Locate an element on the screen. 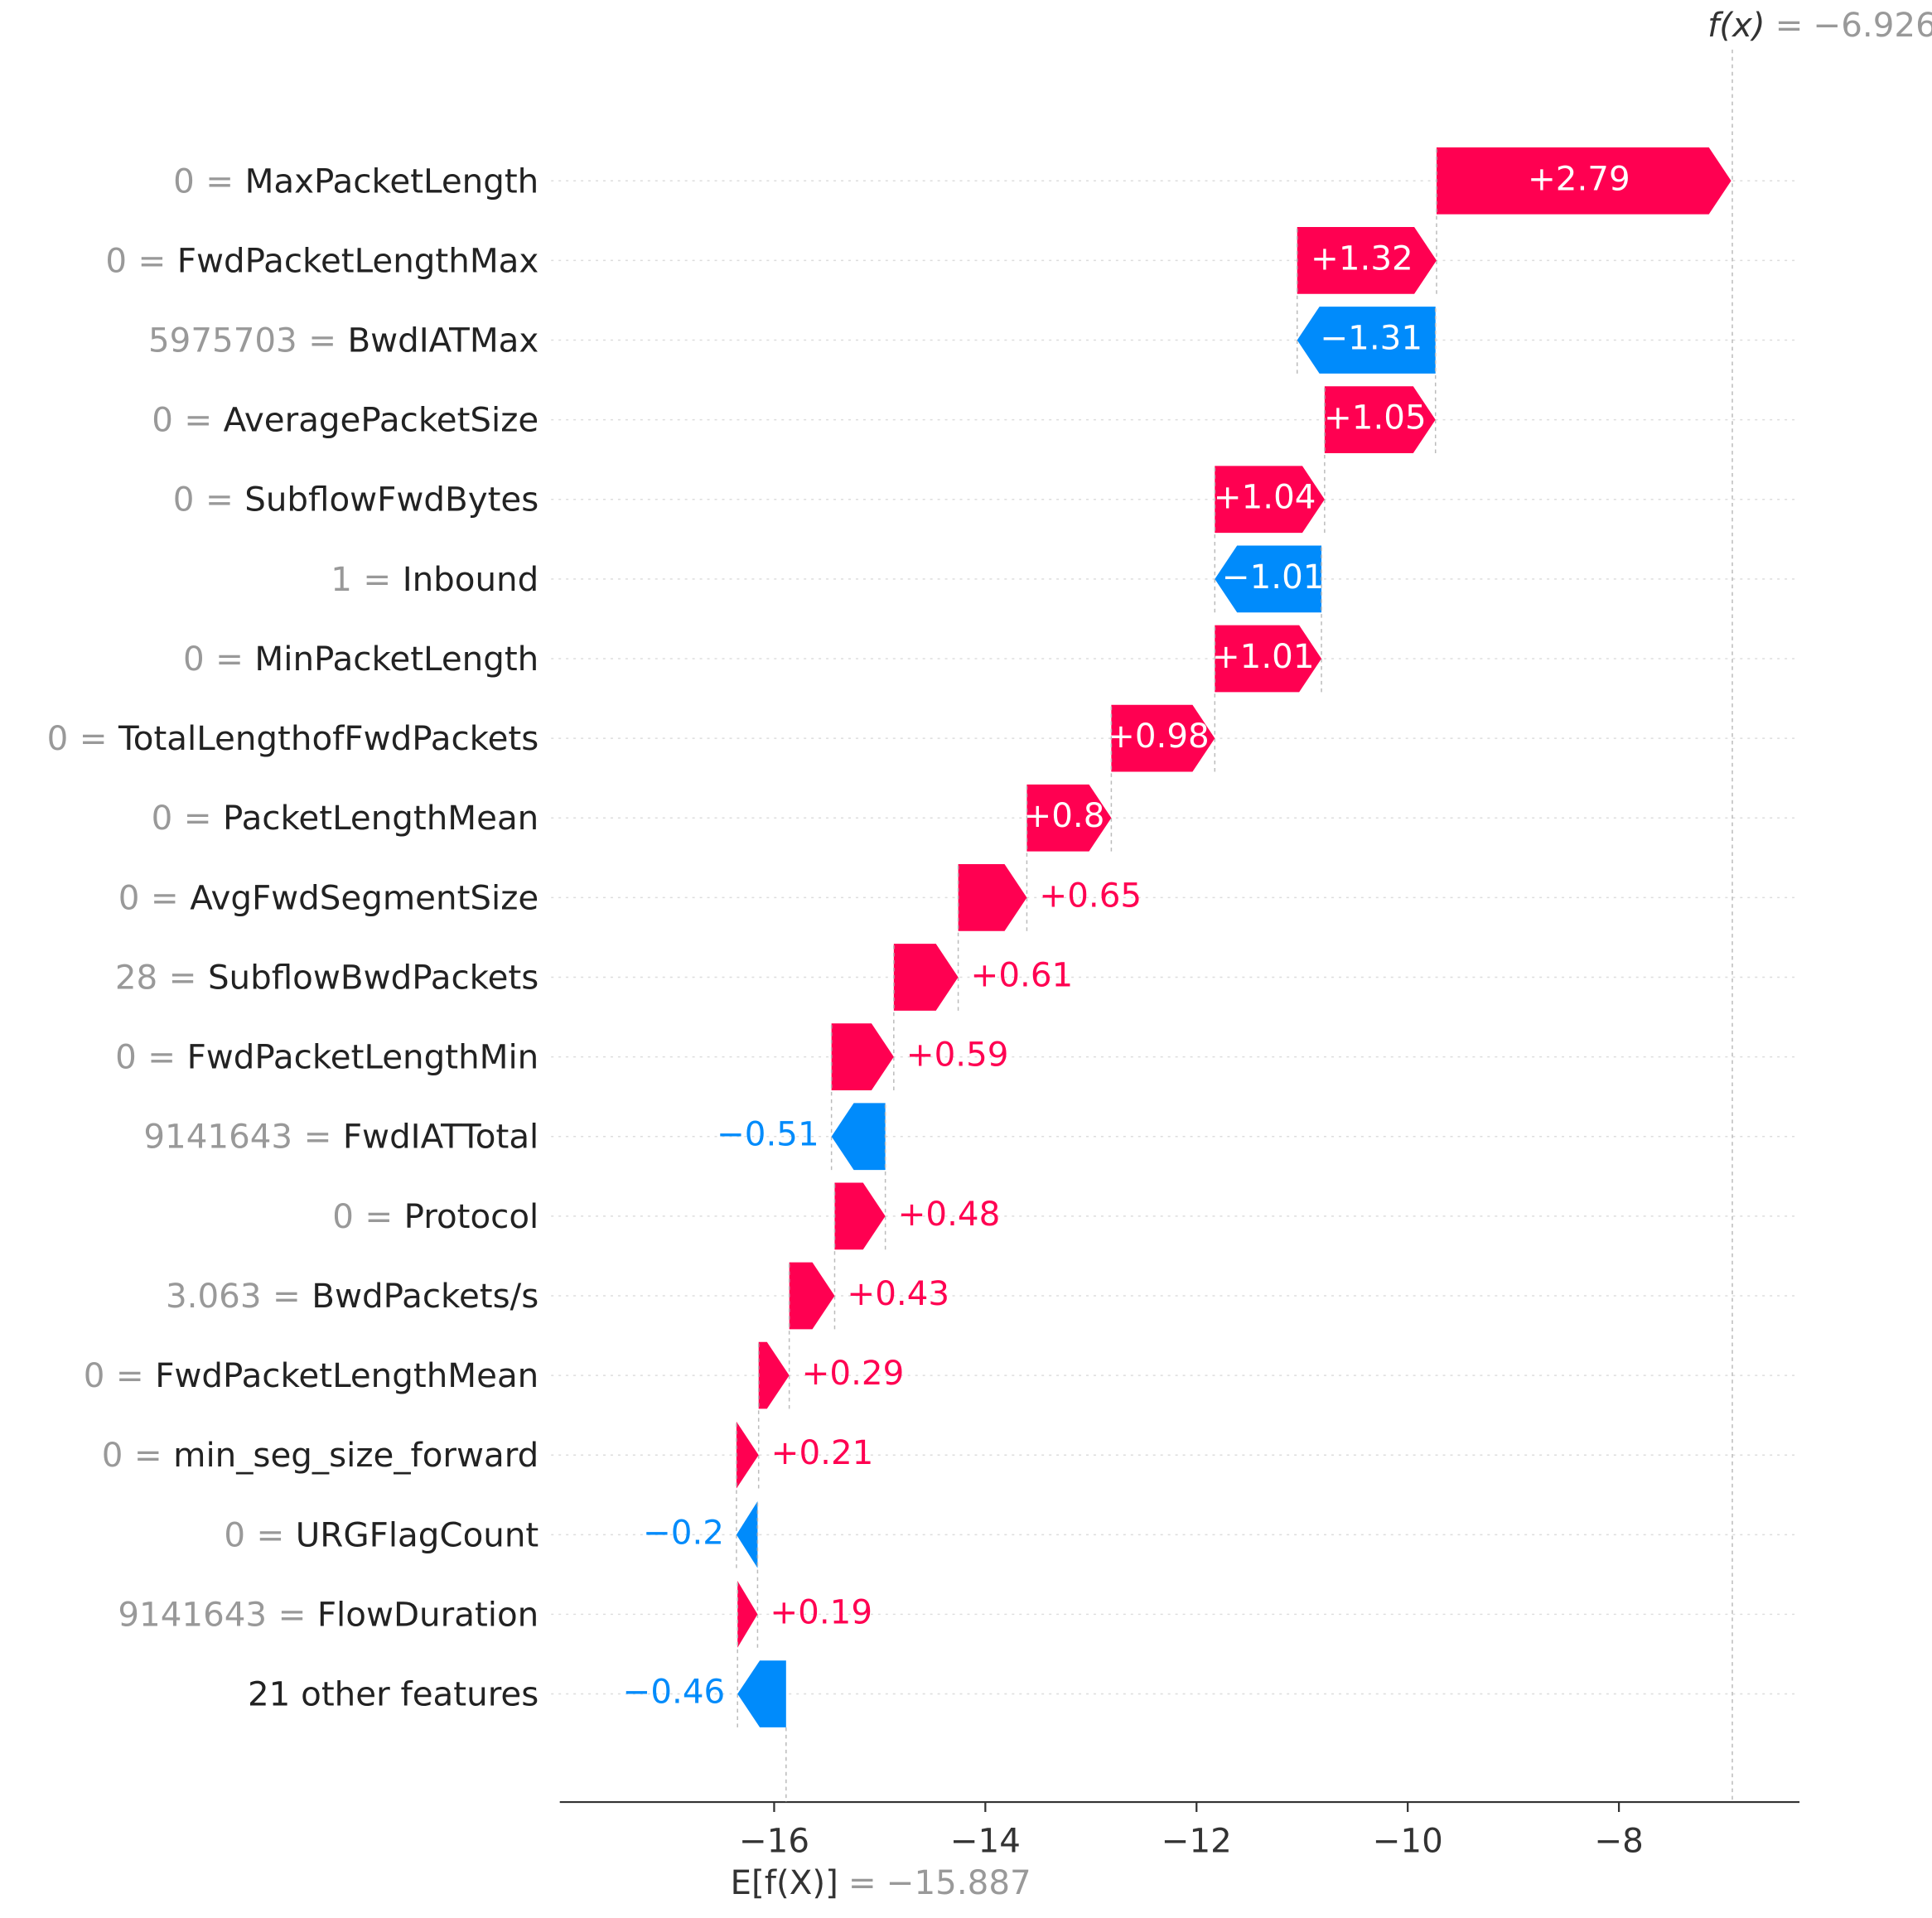  feature-name: AveragePacketSize is located at coordinates (382, 420).